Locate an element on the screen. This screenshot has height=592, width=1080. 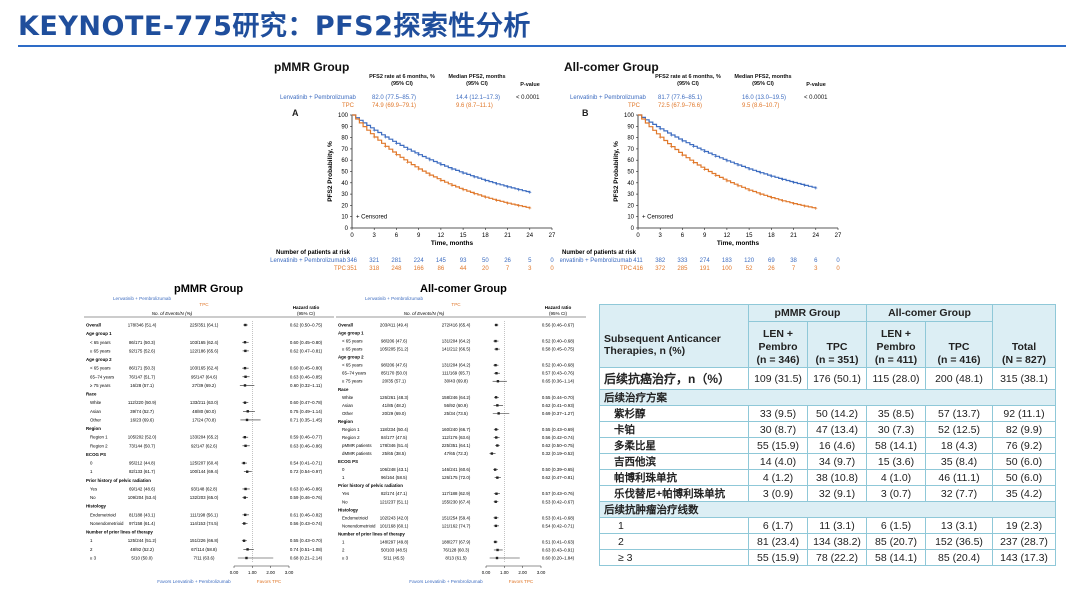
km-col-rate: PFS2 rate at 6 months, % (95% CI) is located at coordinates (688, 80).